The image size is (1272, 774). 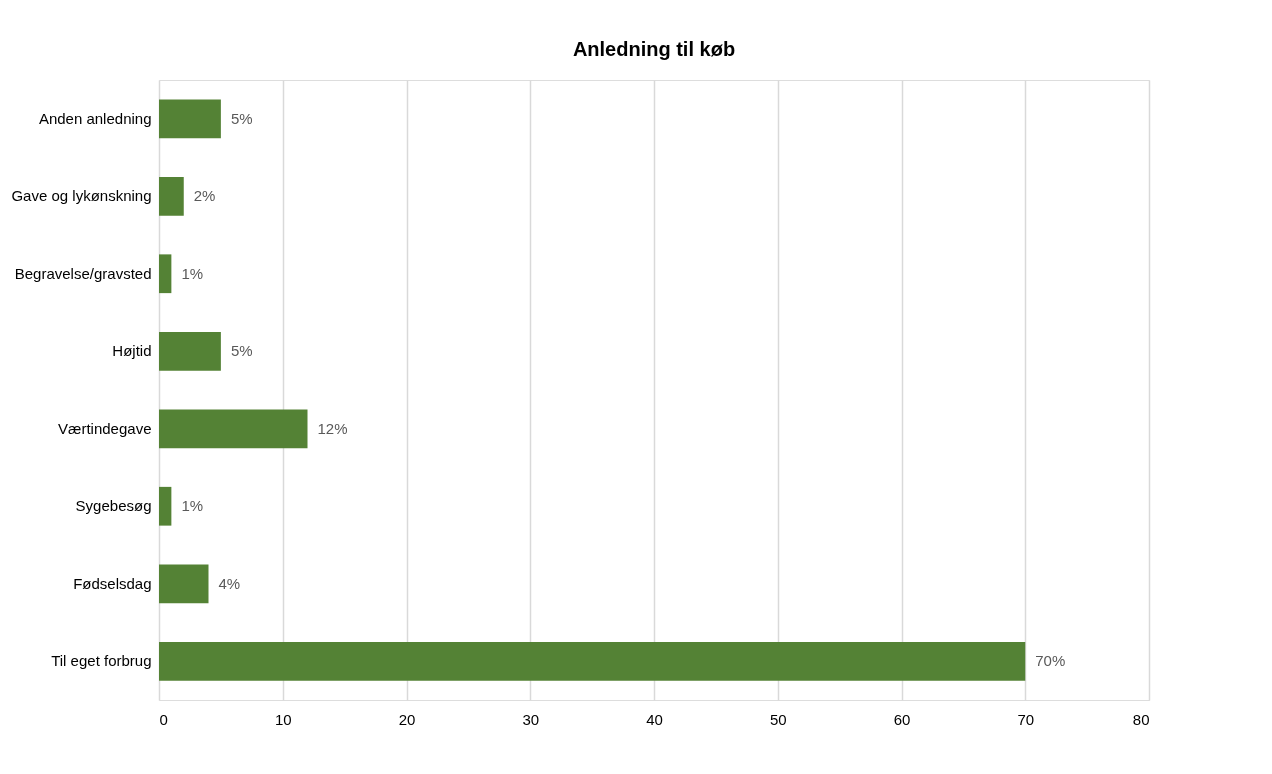 I want to click on y-tick-label: Sygebesøg, so click(x=113, y=506).